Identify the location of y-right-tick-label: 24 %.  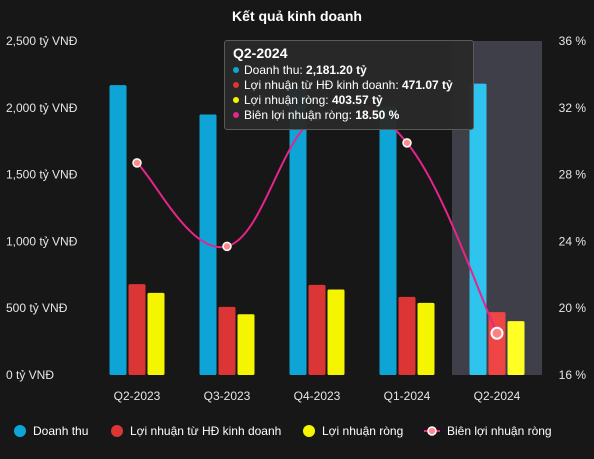
(573, 241).